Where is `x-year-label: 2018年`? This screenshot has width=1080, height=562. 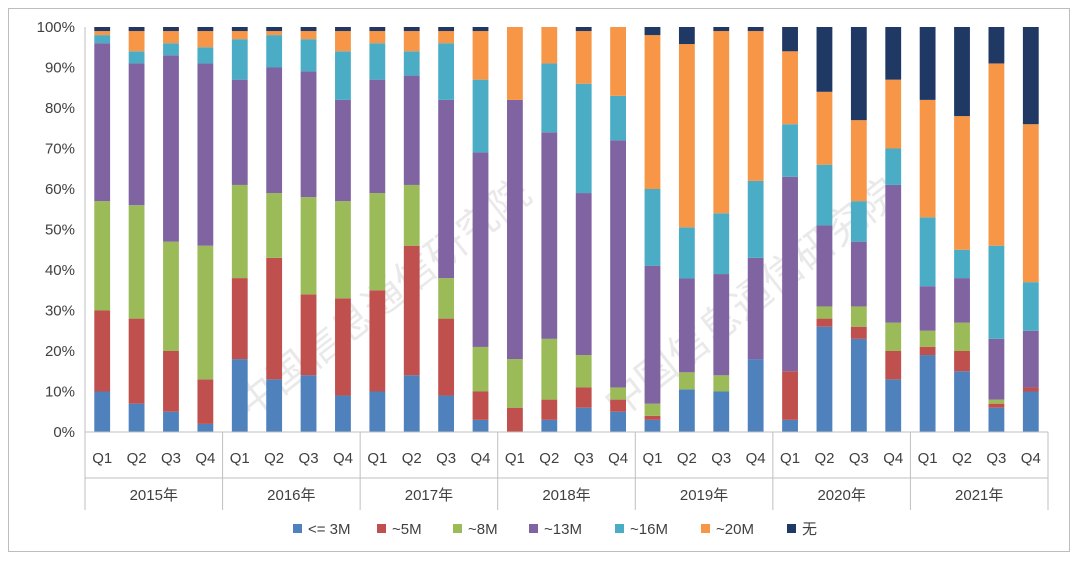
x-year-label: 2018年 is located at coordinates (566, 495).